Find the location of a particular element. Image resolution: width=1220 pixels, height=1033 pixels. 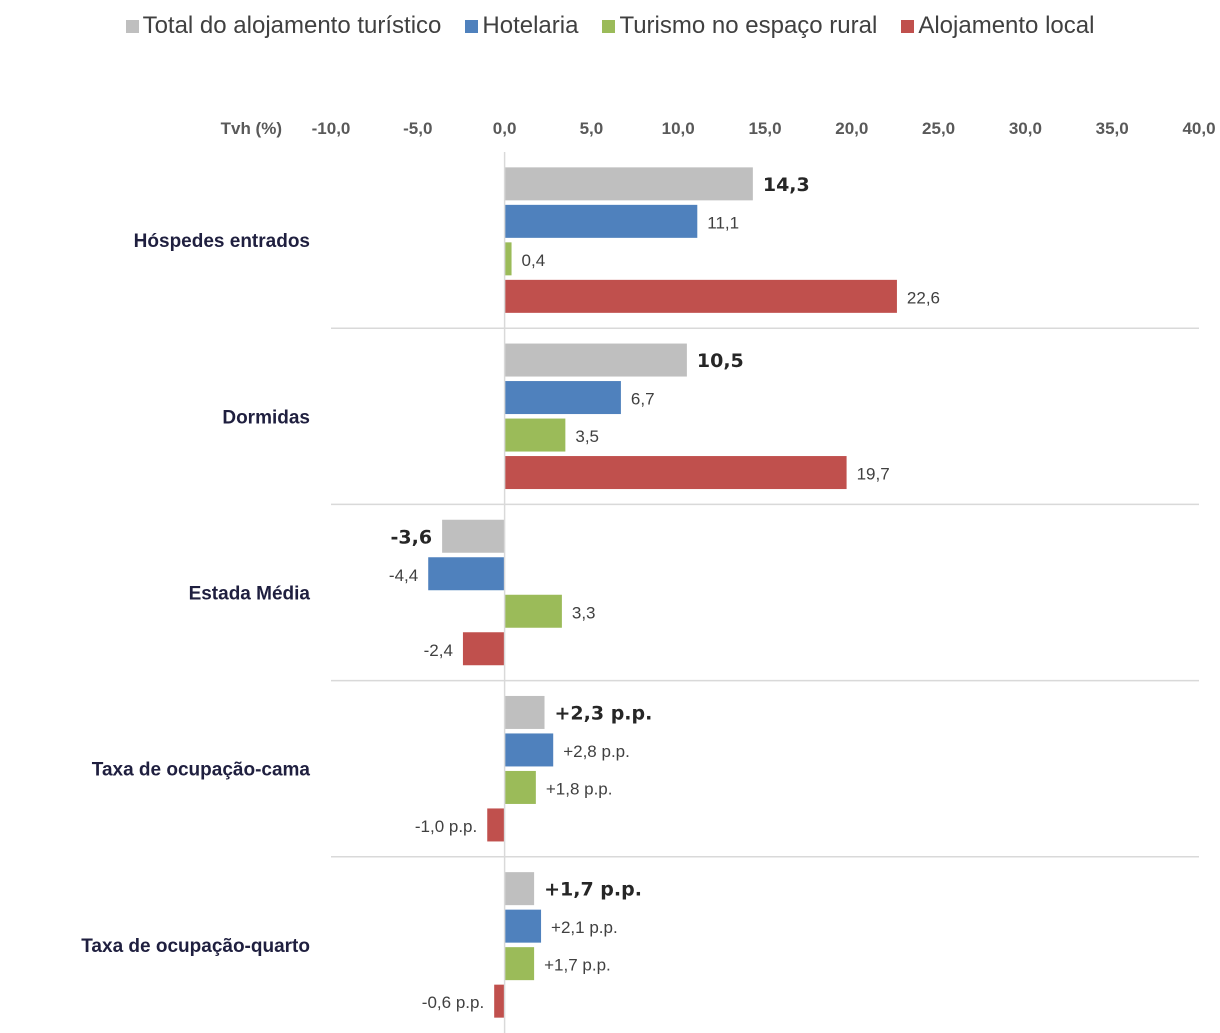

x-tick-label: 35,0 is located at coordinates (1112, 128).